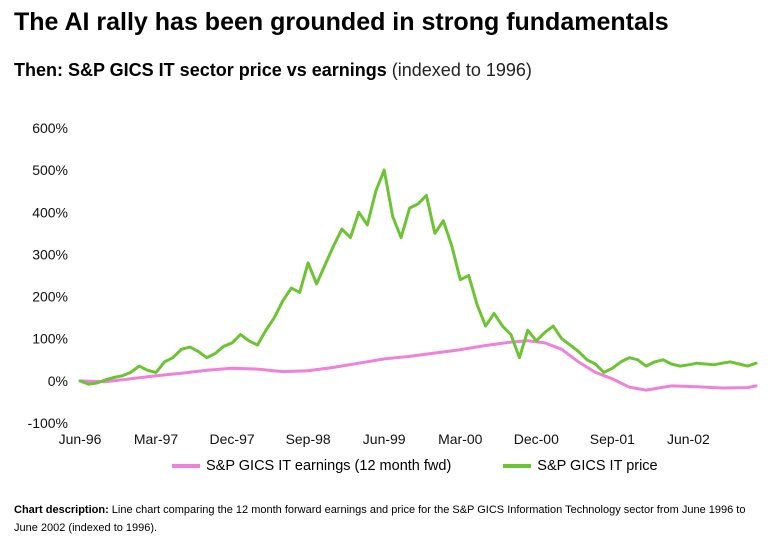 The height and width of the screenshot is (549, 776). What do you see at coordinates (384, 439) in the screenshot?
I see `x-tick-label: Jun-99` at bounding box center [384, 439].